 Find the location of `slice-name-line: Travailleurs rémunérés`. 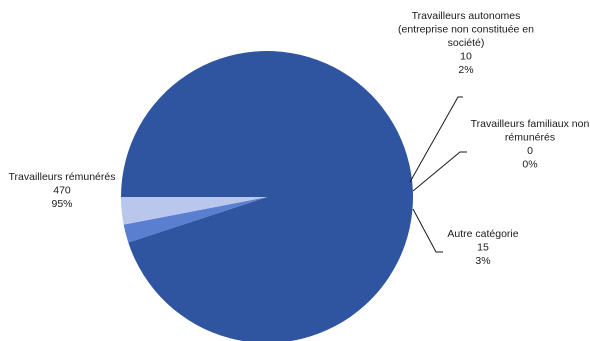

slice-name-line: Travailleurs rémunérés is located at coordinates (62, 177).